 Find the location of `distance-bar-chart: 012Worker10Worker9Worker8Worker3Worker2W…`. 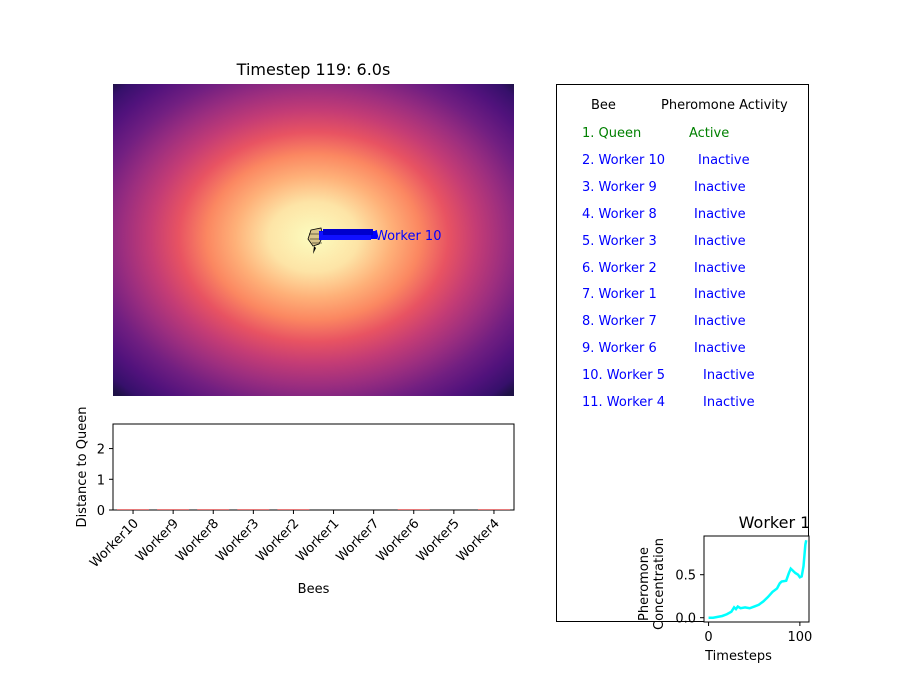

distance-bar-chart: 012Worker10Worker9Worker8Worker3Worker2W… is located at coordinates (295, 502).